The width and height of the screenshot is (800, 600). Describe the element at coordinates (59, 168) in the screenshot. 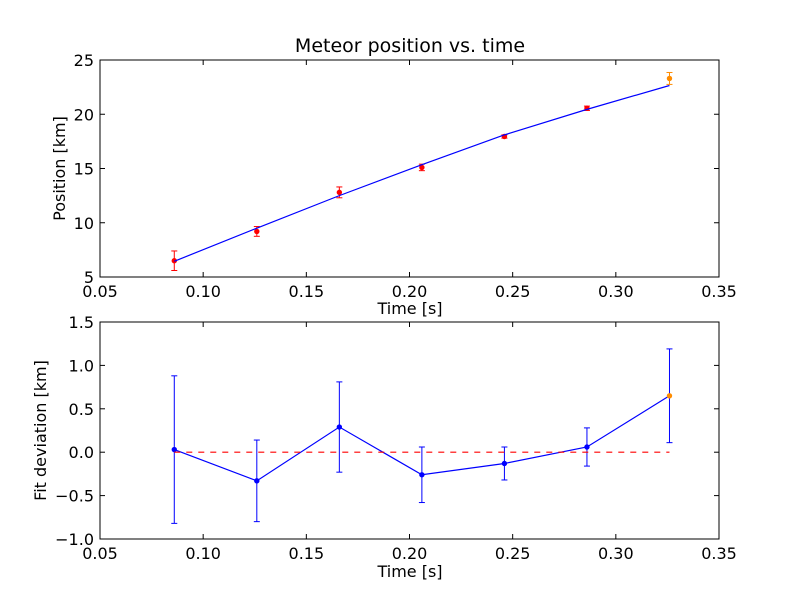

I see `y-axis-label: Position [km]` at that location.